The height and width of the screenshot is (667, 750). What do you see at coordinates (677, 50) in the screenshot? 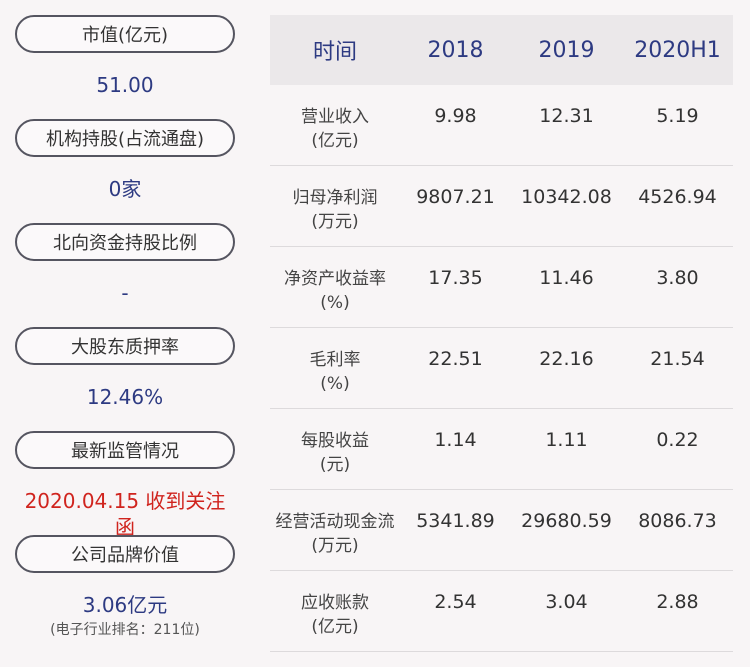
I see `header-cell: 2020H1` at bounding box center [677, 50].